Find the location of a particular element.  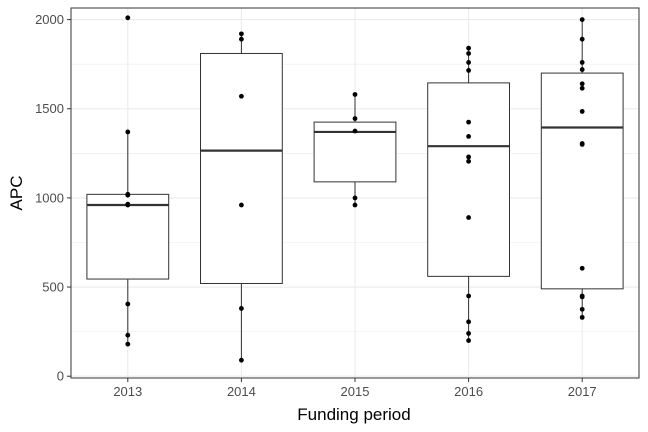

x-axis: 2013 2014 2015 2016 2017 is located at coordinates (355, 388).